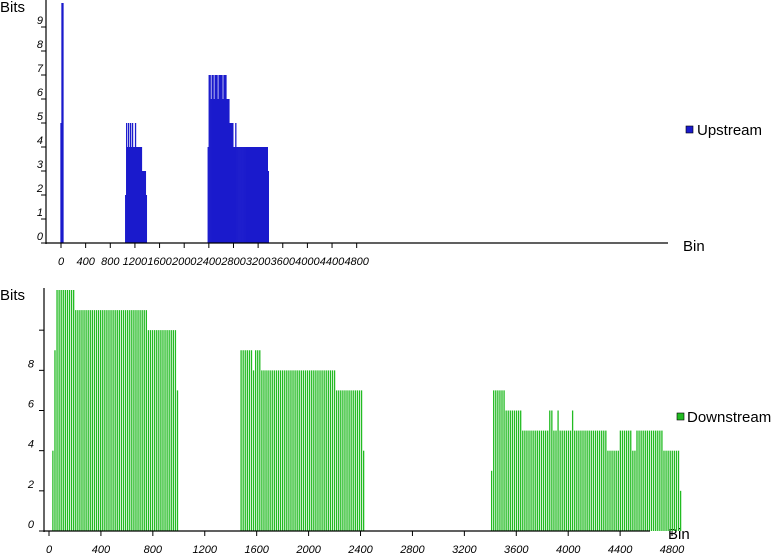  What do you see at coordinates (40, 69) in the screenshot?
I see `upstream-y-tick-label: 7` at bounding box center [40, 69].